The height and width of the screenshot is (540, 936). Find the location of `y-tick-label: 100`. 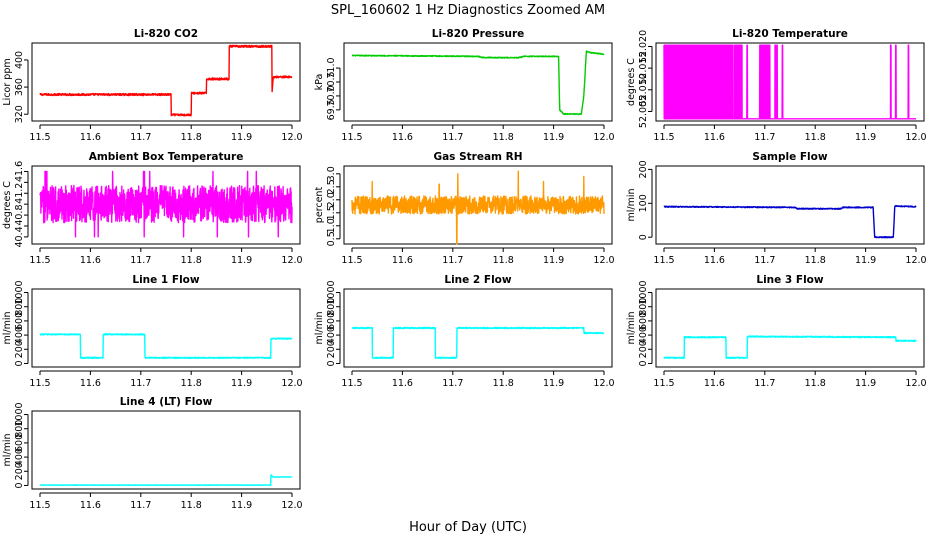

y-tick-label: 100 is located at coordinates (643, 203).